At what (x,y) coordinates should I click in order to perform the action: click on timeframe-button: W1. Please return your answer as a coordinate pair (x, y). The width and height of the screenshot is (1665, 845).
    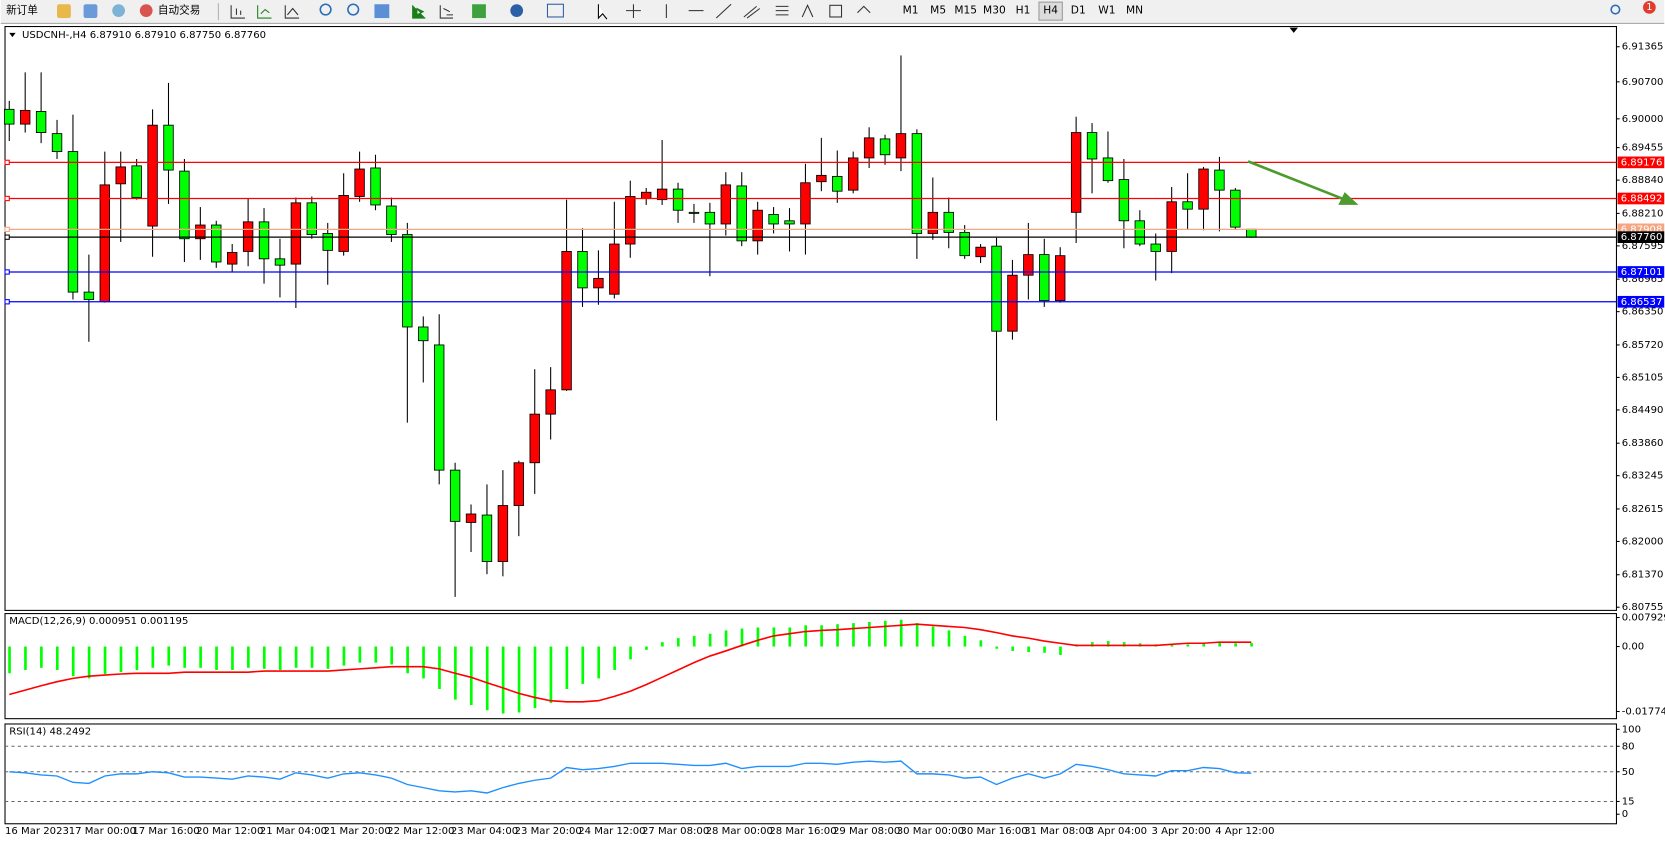
    Looking at the image, I should click on (1106, 10).